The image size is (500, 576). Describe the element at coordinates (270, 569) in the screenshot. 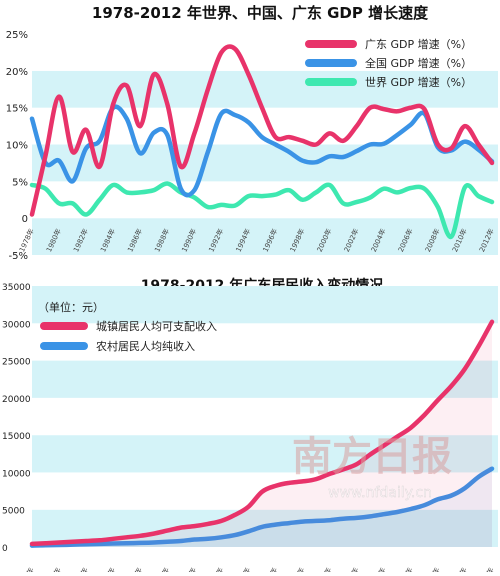

I see `x-tick-label: 1996年` at that location.